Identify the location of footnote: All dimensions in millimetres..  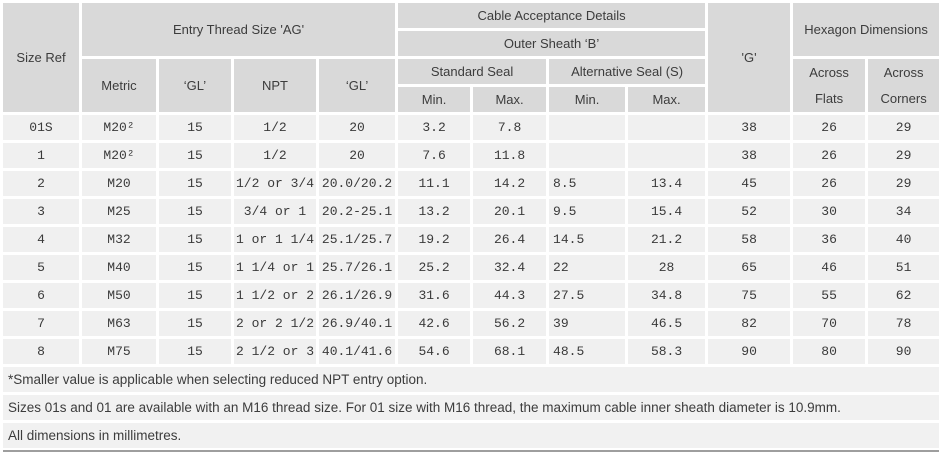
(471, 435).